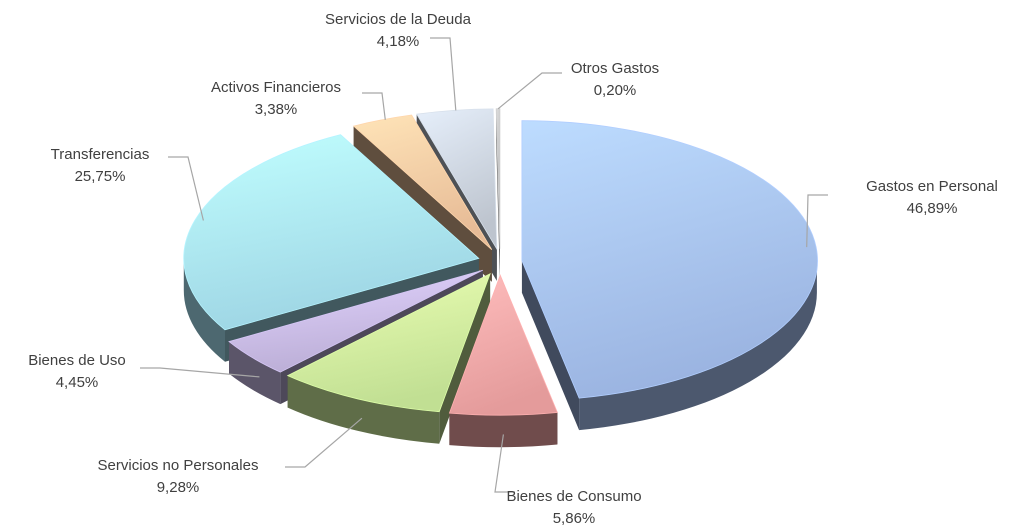 Image resolution: width=1020 pixels, height=532 pixels. Describe the element at coordinates (178, 487) in the screenshot. I see `slice-value-label: 9,28%` at that location.